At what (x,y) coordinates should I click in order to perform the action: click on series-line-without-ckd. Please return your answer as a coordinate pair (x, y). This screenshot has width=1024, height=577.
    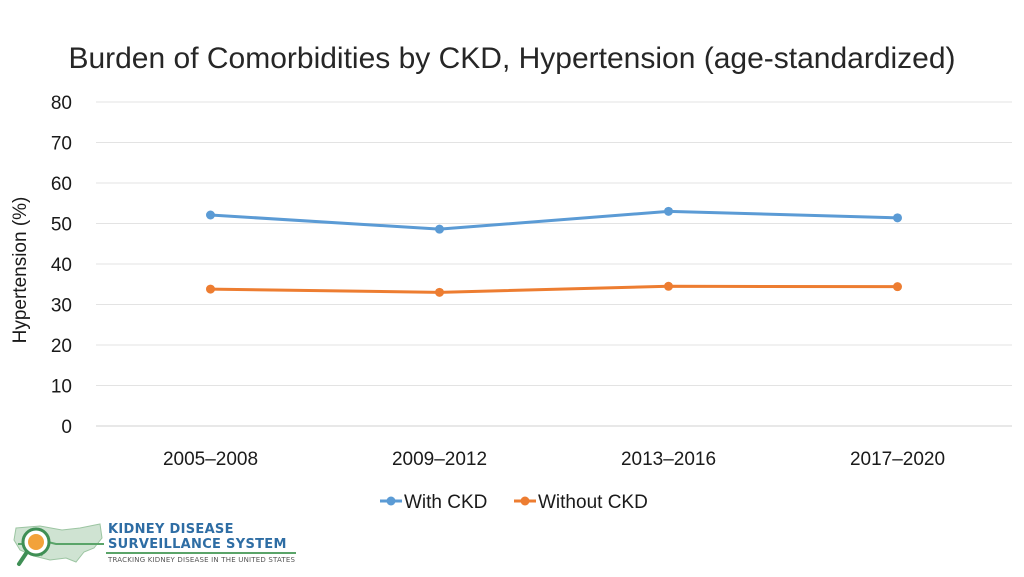
    Looking at the image, I should click on (554, 289).